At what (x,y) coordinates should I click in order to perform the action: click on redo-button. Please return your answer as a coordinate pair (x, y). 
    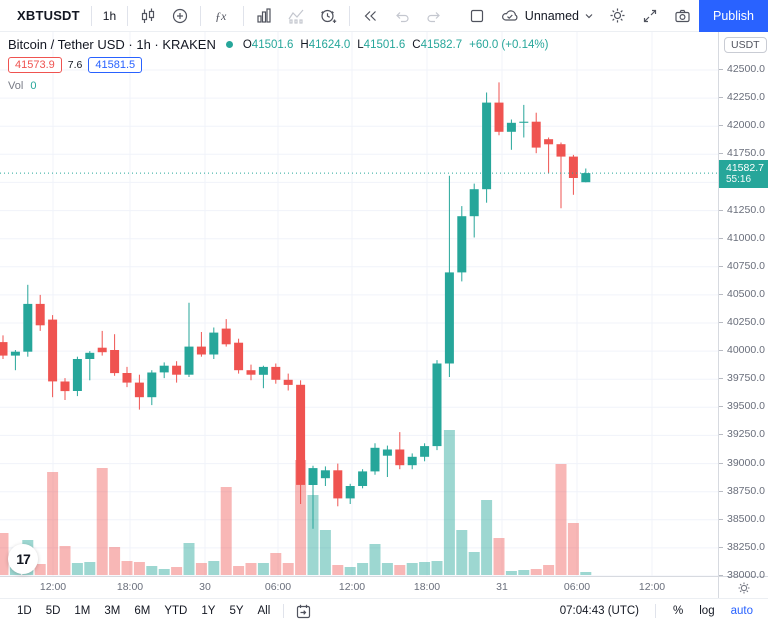
    Looking at the image, I should click on (434, 15).